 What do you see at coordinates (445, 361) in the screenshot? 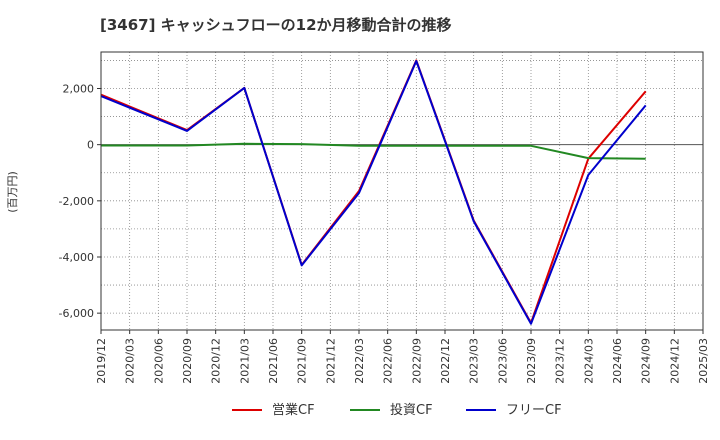
I see `x-tick-label: 2022/12` at bounding box center [445, 361].